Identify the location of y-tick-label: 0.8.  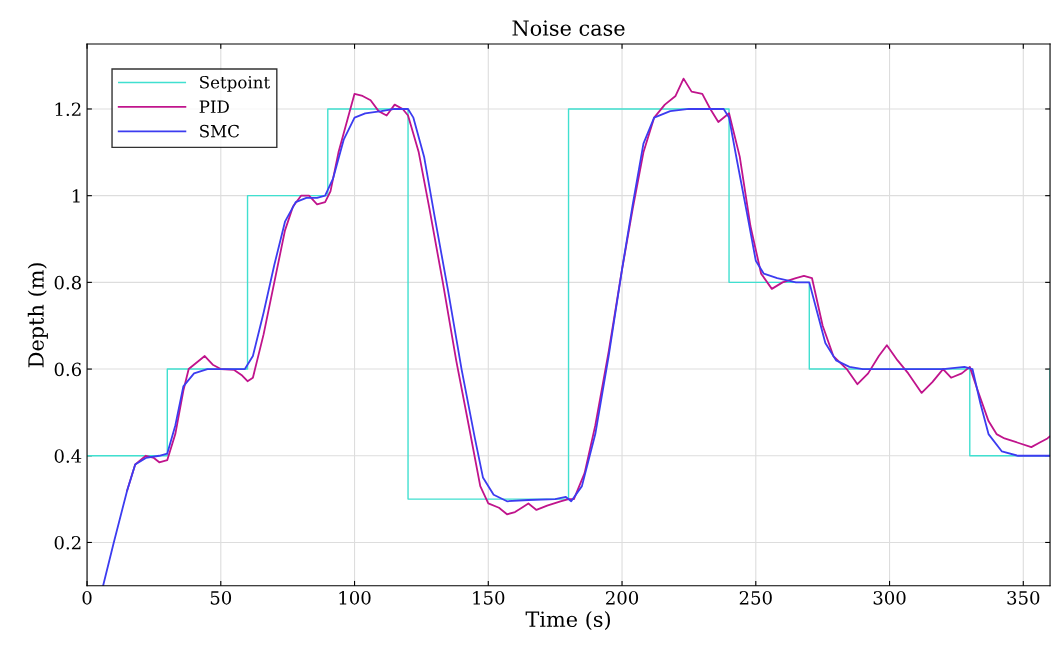
(67, 282).